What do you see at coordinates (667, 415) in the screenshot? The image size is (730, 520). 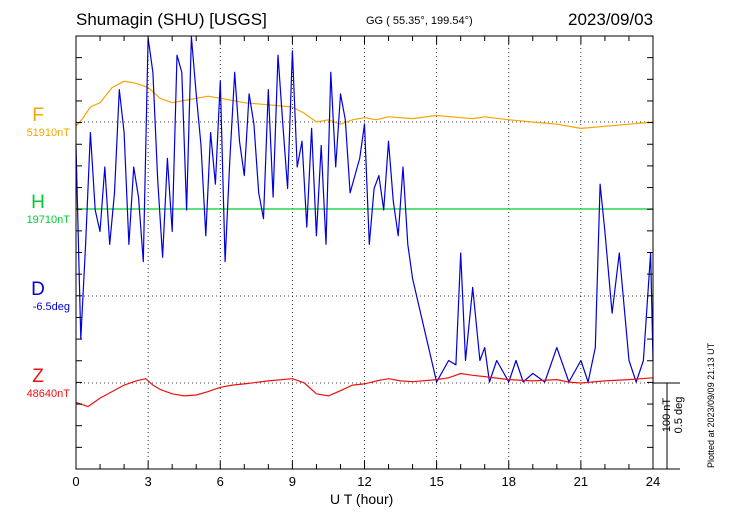 I see `scale-nt-label: 100 nT` at bounding box center [667, 415].